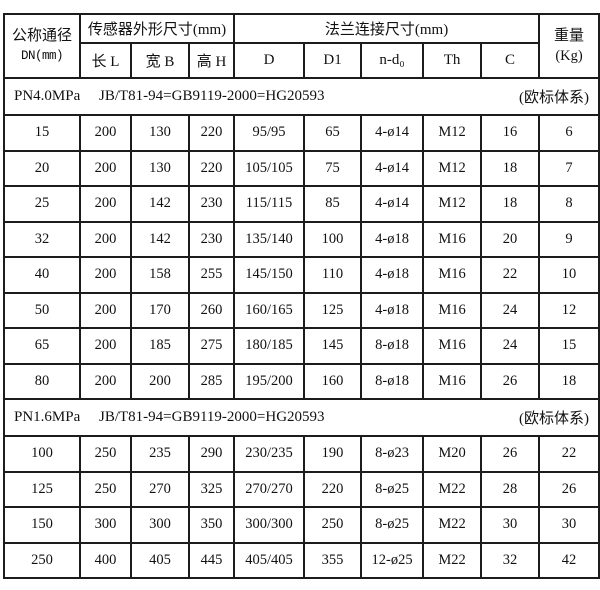 The image size is (600, 590). What do you see at coordinates (510, 489) in the screenshot?
I see `cell-c: 28` at bounding box center [510, 489].